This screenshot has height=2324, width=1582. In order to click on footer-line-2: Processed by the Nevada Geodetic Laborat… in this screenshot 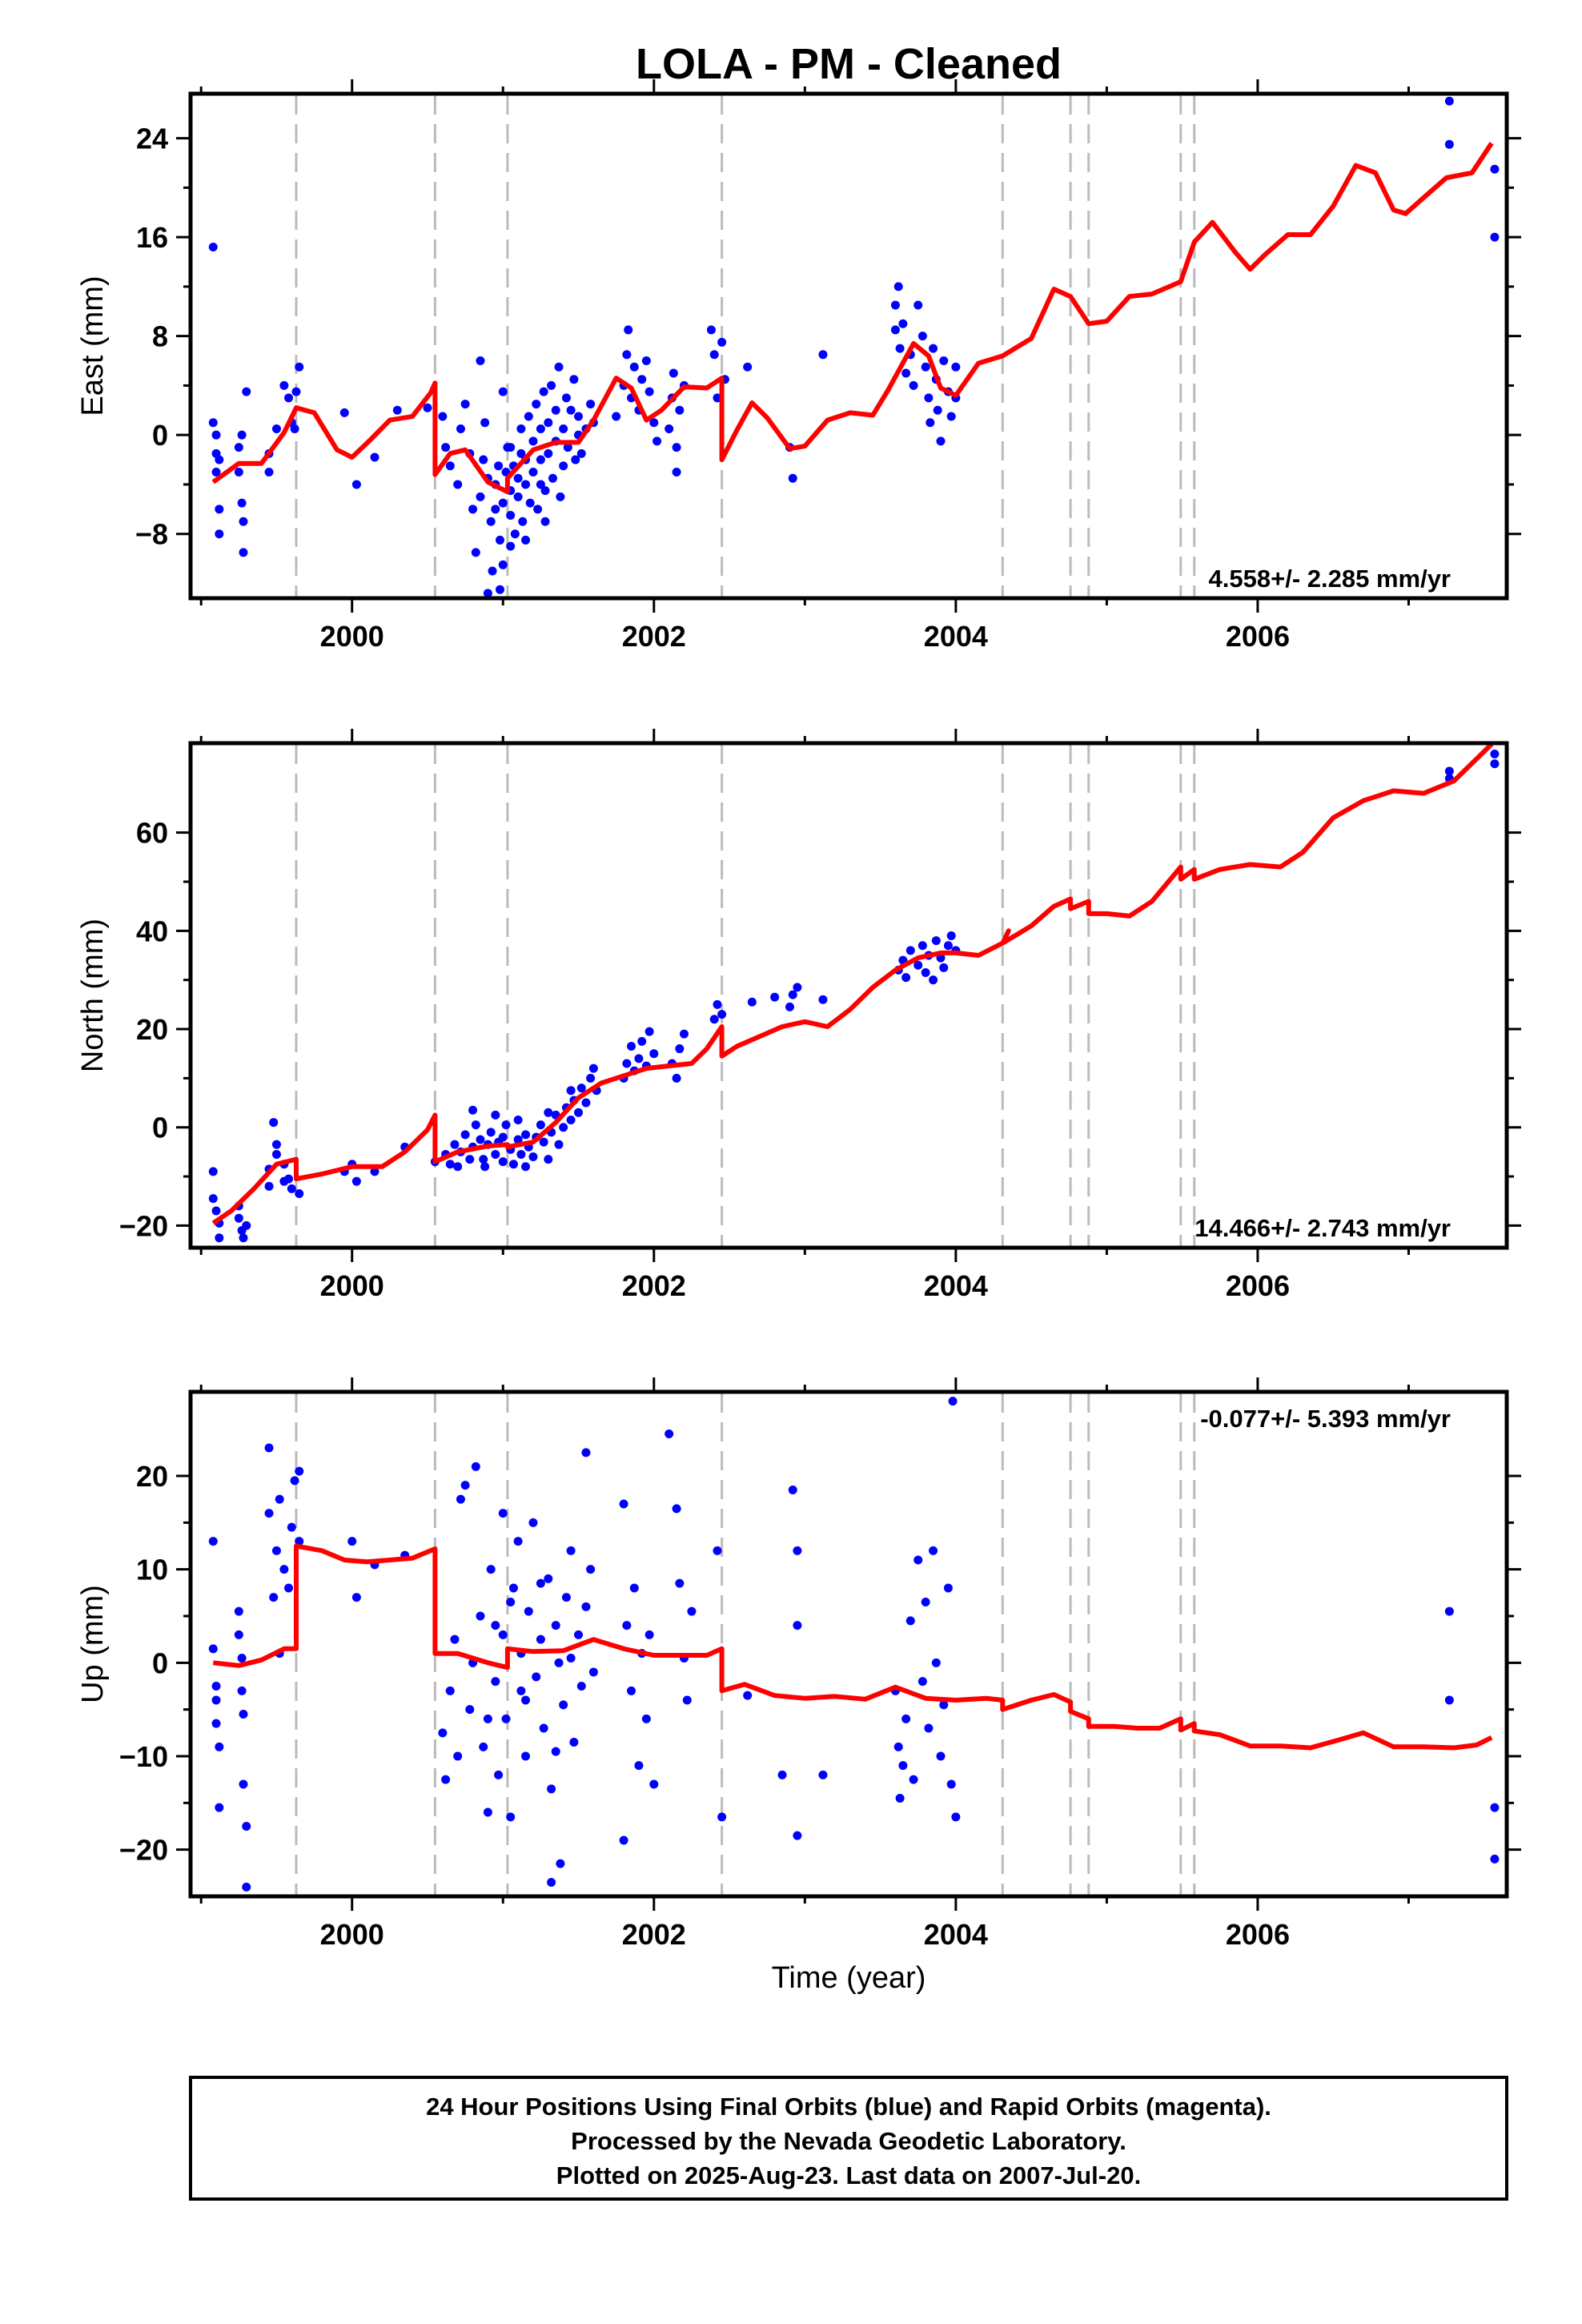, I will do `click(848, 2141)`.